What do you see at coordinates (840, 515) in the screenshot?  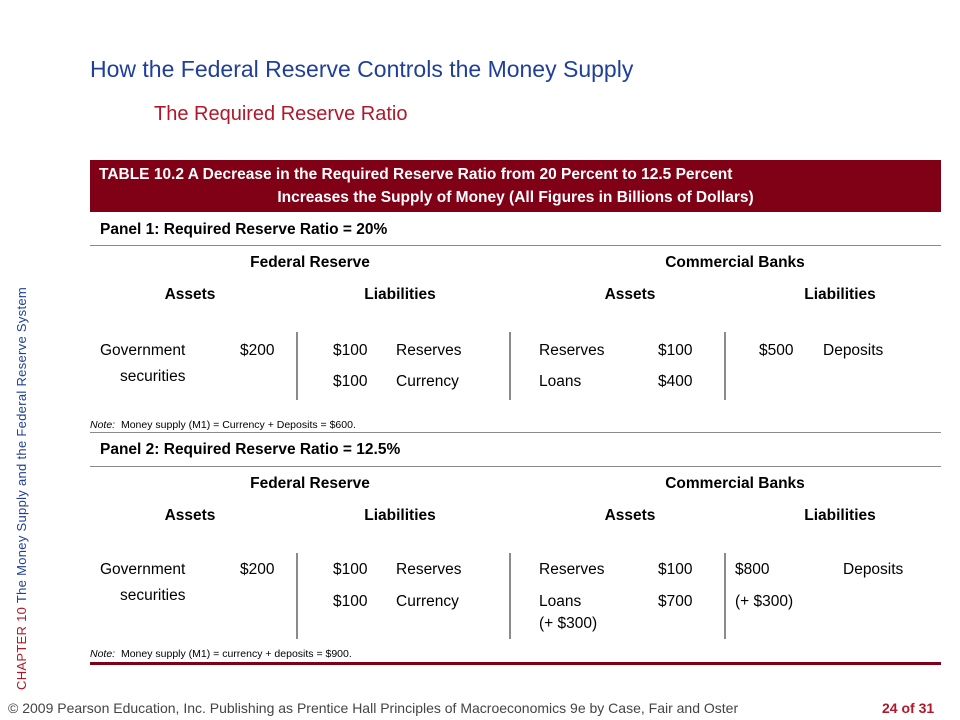 I see `panel2-bank-liabilities-header: Liabilities` at bounding box center [840, 515].